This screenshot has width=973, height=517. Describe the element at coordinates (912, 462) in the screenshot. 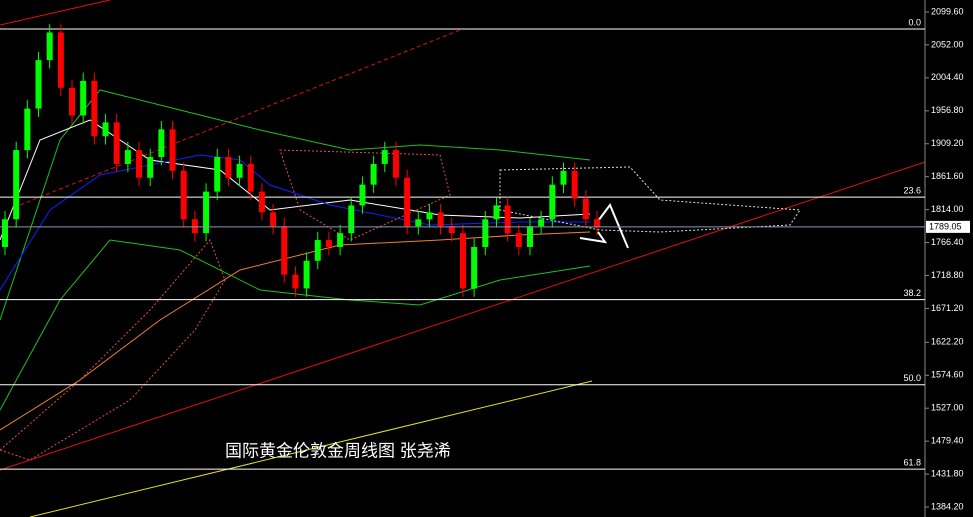

I see `fib-label: 61.8` at that location.